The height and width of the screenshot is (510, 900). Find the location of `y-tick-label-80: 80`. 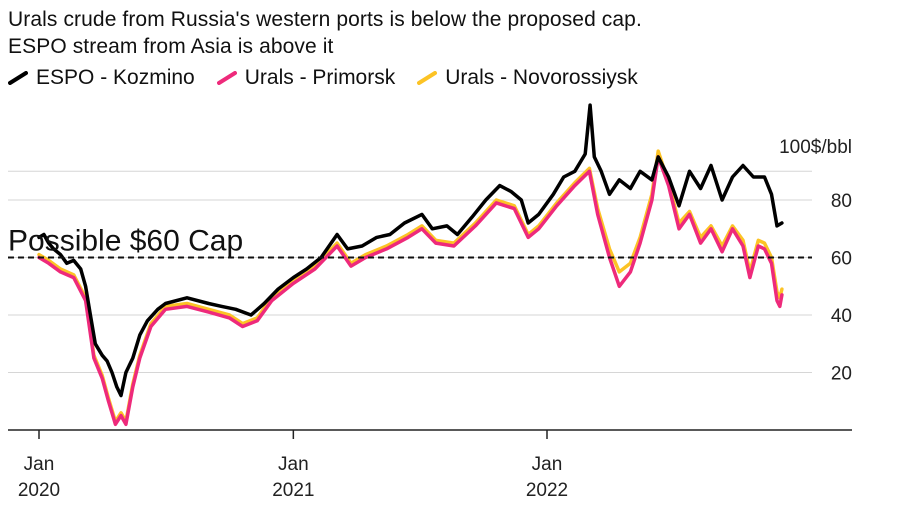

y-tick-label-80: 80 is located at coordinates (841, 201).